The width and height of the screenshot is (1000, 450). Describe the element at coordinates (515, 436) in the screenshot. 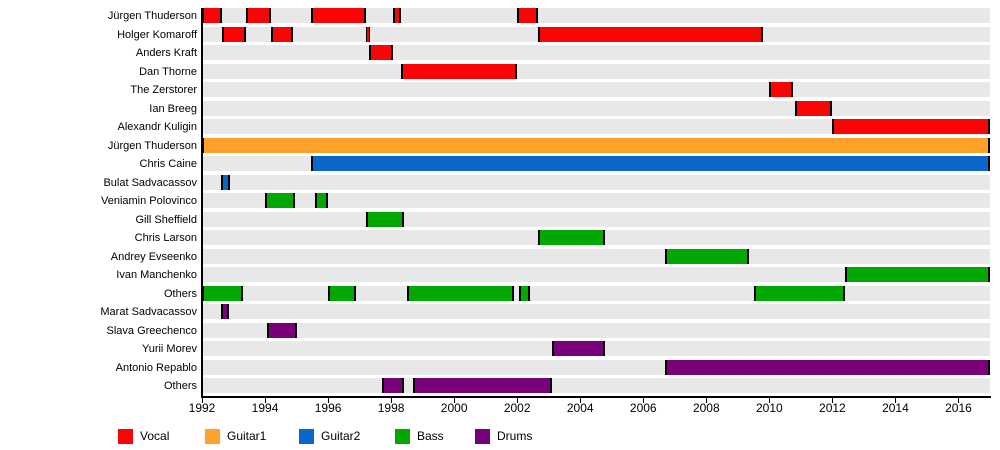

I see `legend-label: Drums` at that location.